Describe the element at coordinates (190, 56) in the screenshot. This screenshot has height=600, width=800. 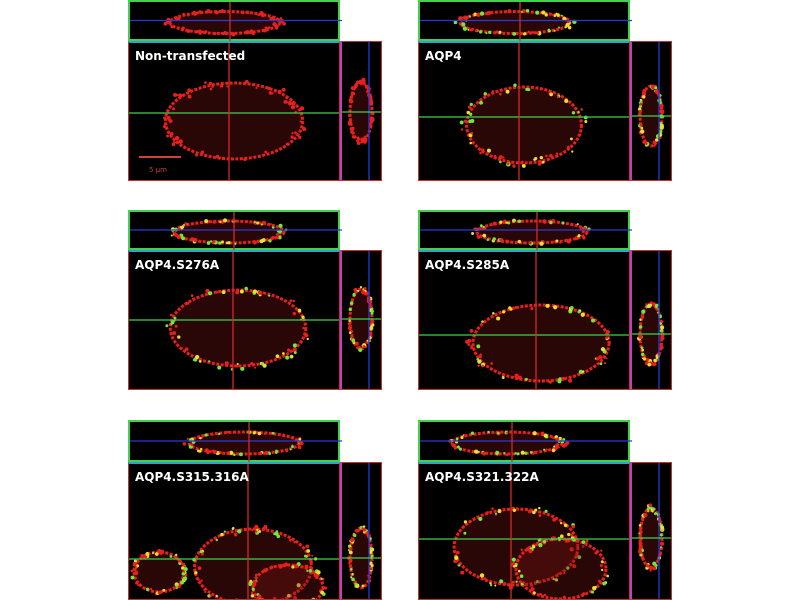
I see `panel-label: Non-transfected` at that location.